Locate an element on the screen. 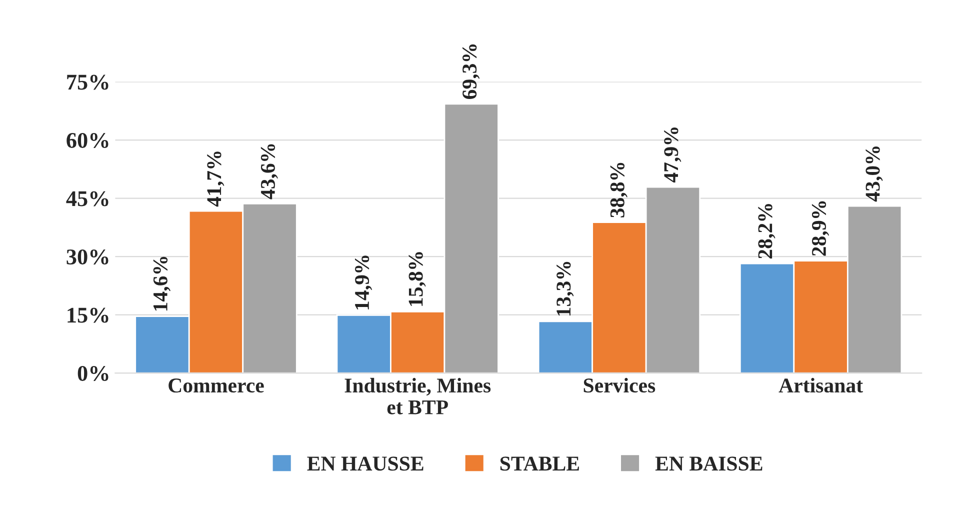  y-tick-label: 30% is located at coordinates (87, 257).